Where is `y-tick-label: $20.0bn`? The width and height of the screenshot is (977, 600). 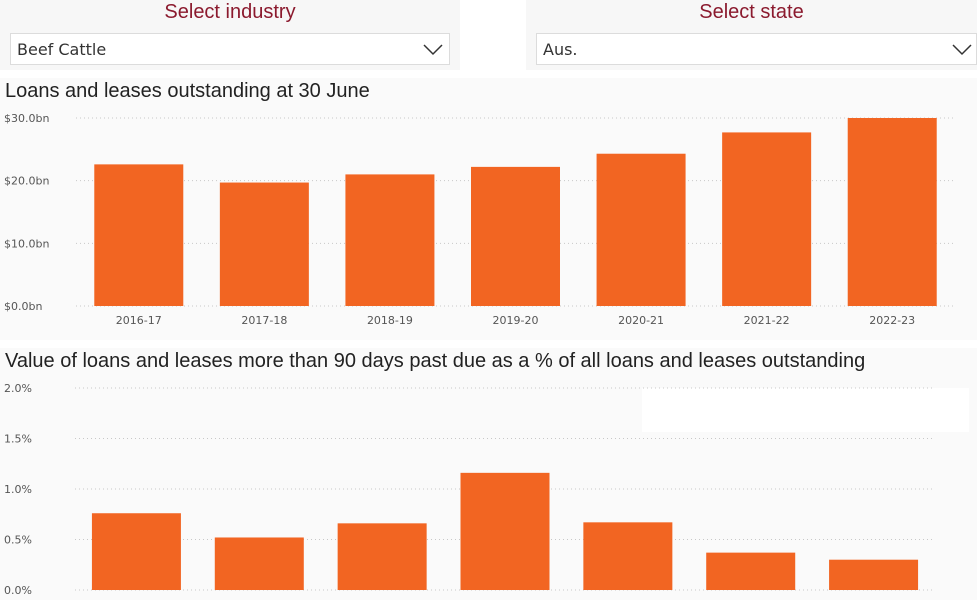 y-tick-label: $20.0bn is located at coordinates (26, 181).